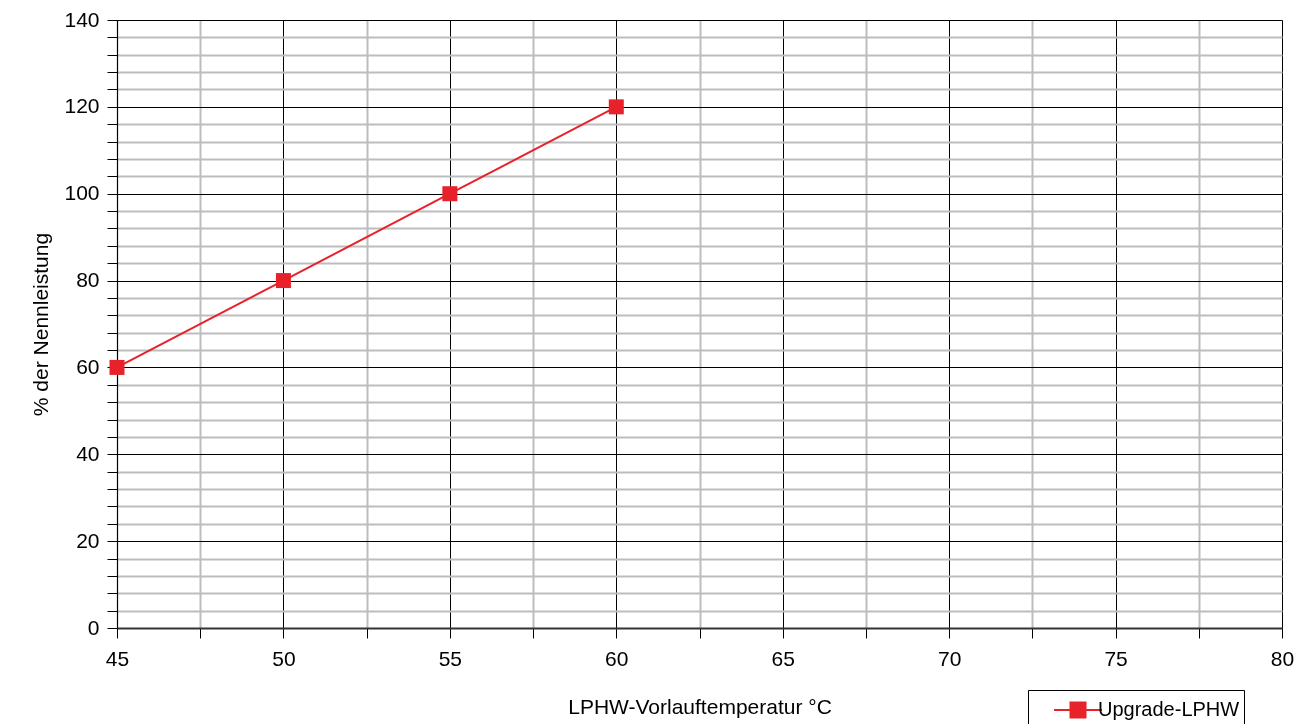 The height and width of the screenshot is (724, 1309). Describe the element at coordinates (700, 706) in the screenshot. I see `x-axis-title: LPHW-Vorlauftemperatur °C` at that location.